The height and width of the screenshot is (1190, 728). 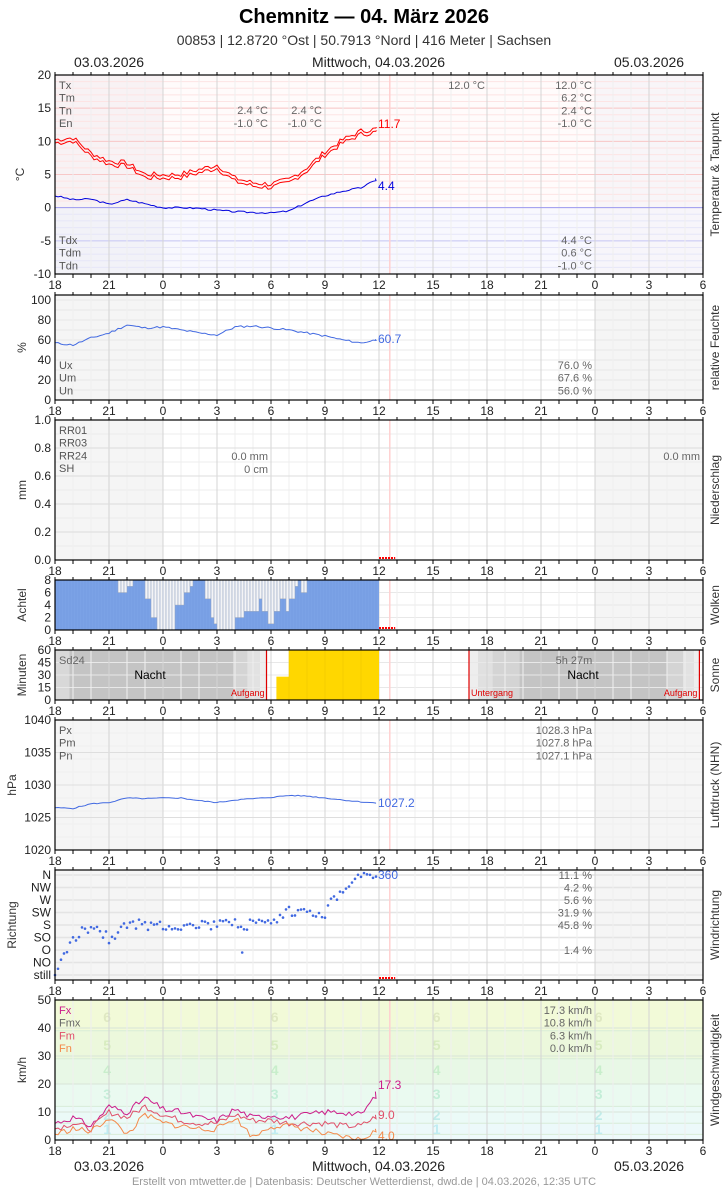 What do you see at coordinates (68, 241) in the screenshot?
I see `legend-label: Tdx` at bounding box center [68, 241].